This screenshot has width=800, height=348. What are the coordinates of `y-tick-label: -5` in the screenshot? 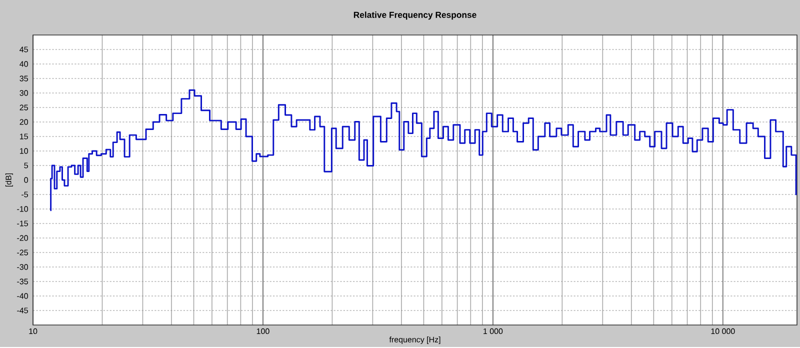 It's located at (25, 195).